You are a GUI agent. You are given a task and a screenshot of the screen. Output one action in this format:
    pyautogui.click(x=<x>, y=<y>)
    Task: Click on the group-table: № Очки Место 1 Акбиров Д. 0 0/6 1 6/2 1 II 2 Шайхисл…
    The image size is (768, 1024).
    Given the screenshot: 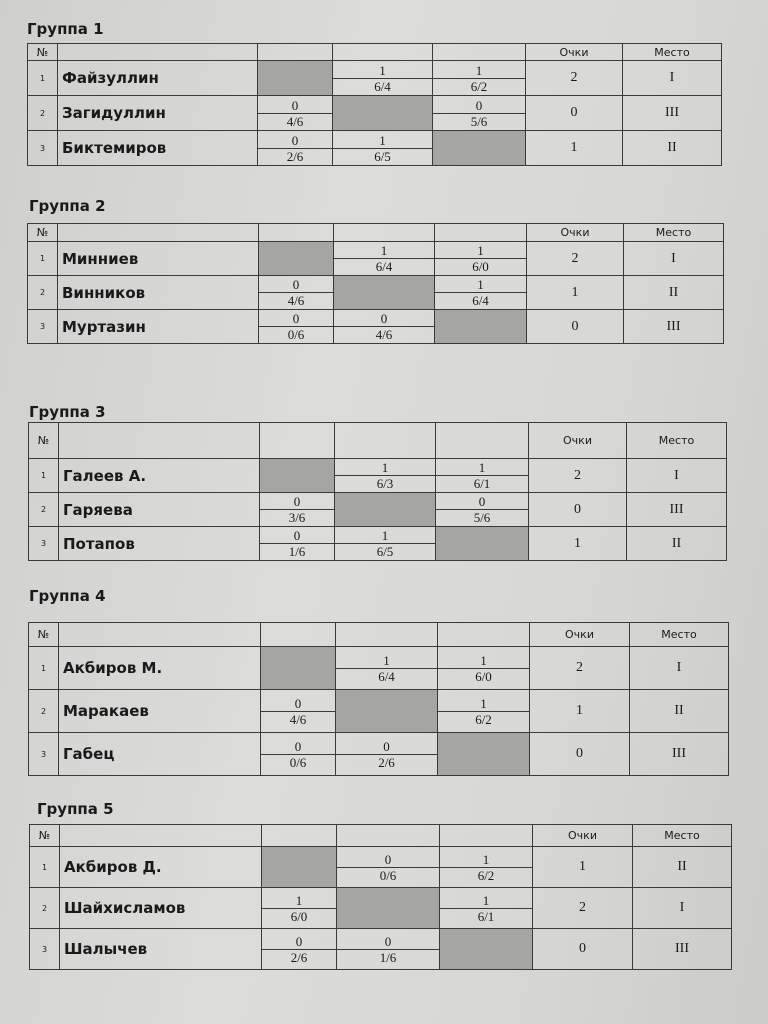 What is the action you would take?
    pyautogui.click(x=380, y=897)
    